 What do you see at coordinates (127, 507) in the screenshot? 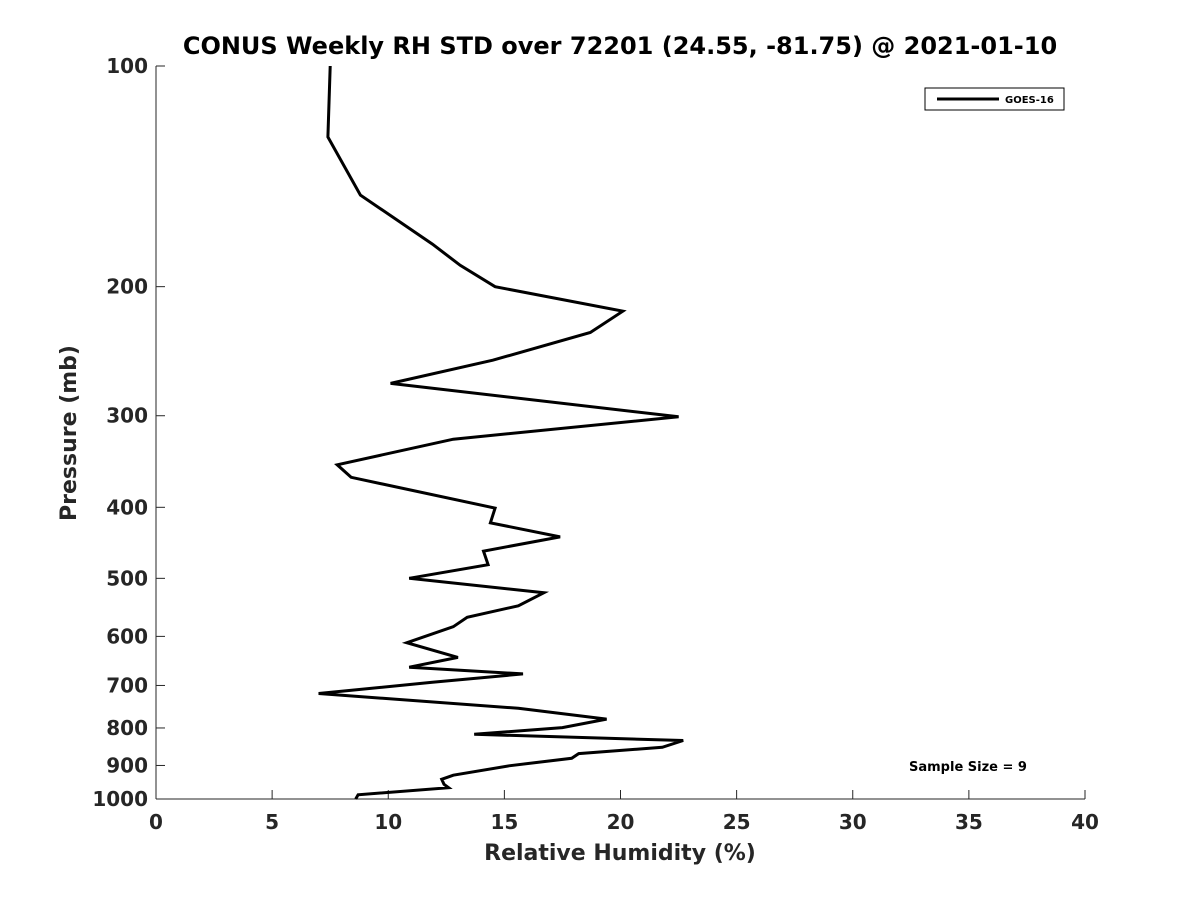
I see `y-tick-label: 400` at bounding box center [127, 507].